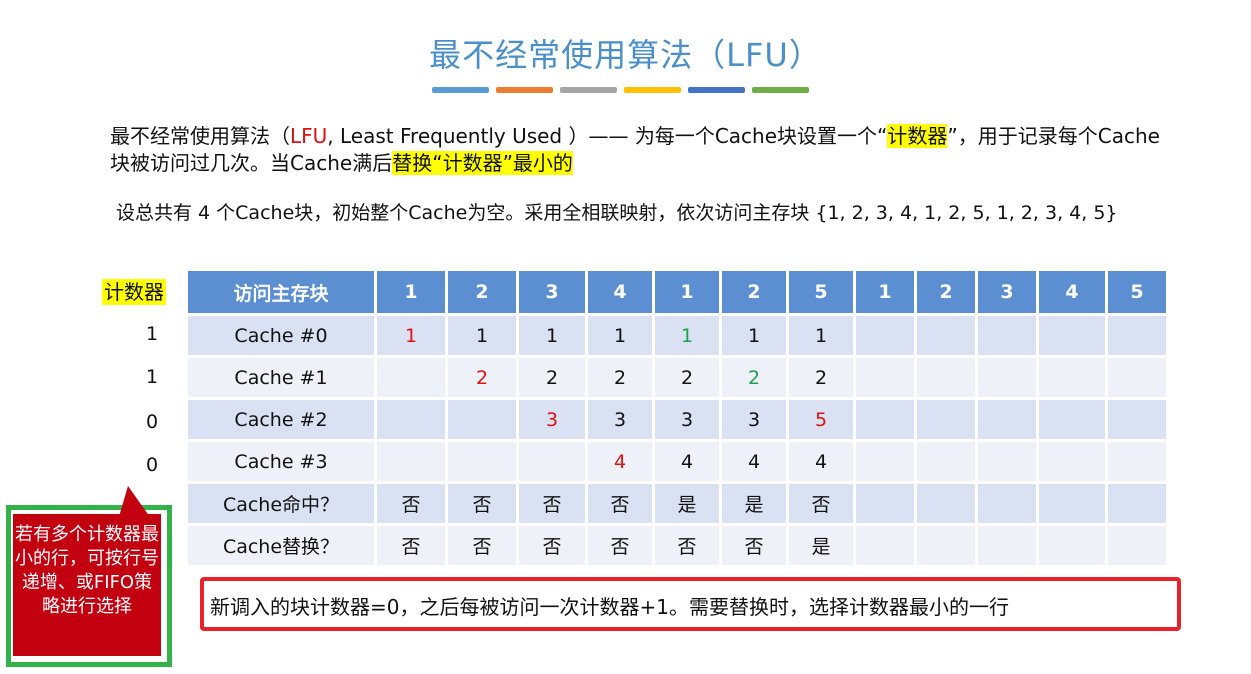 This screenshot has height=674, width=1251. Describe the element at coordinates (281, 419) in the screenshot. I see `row-label: Cache #2` at that location.